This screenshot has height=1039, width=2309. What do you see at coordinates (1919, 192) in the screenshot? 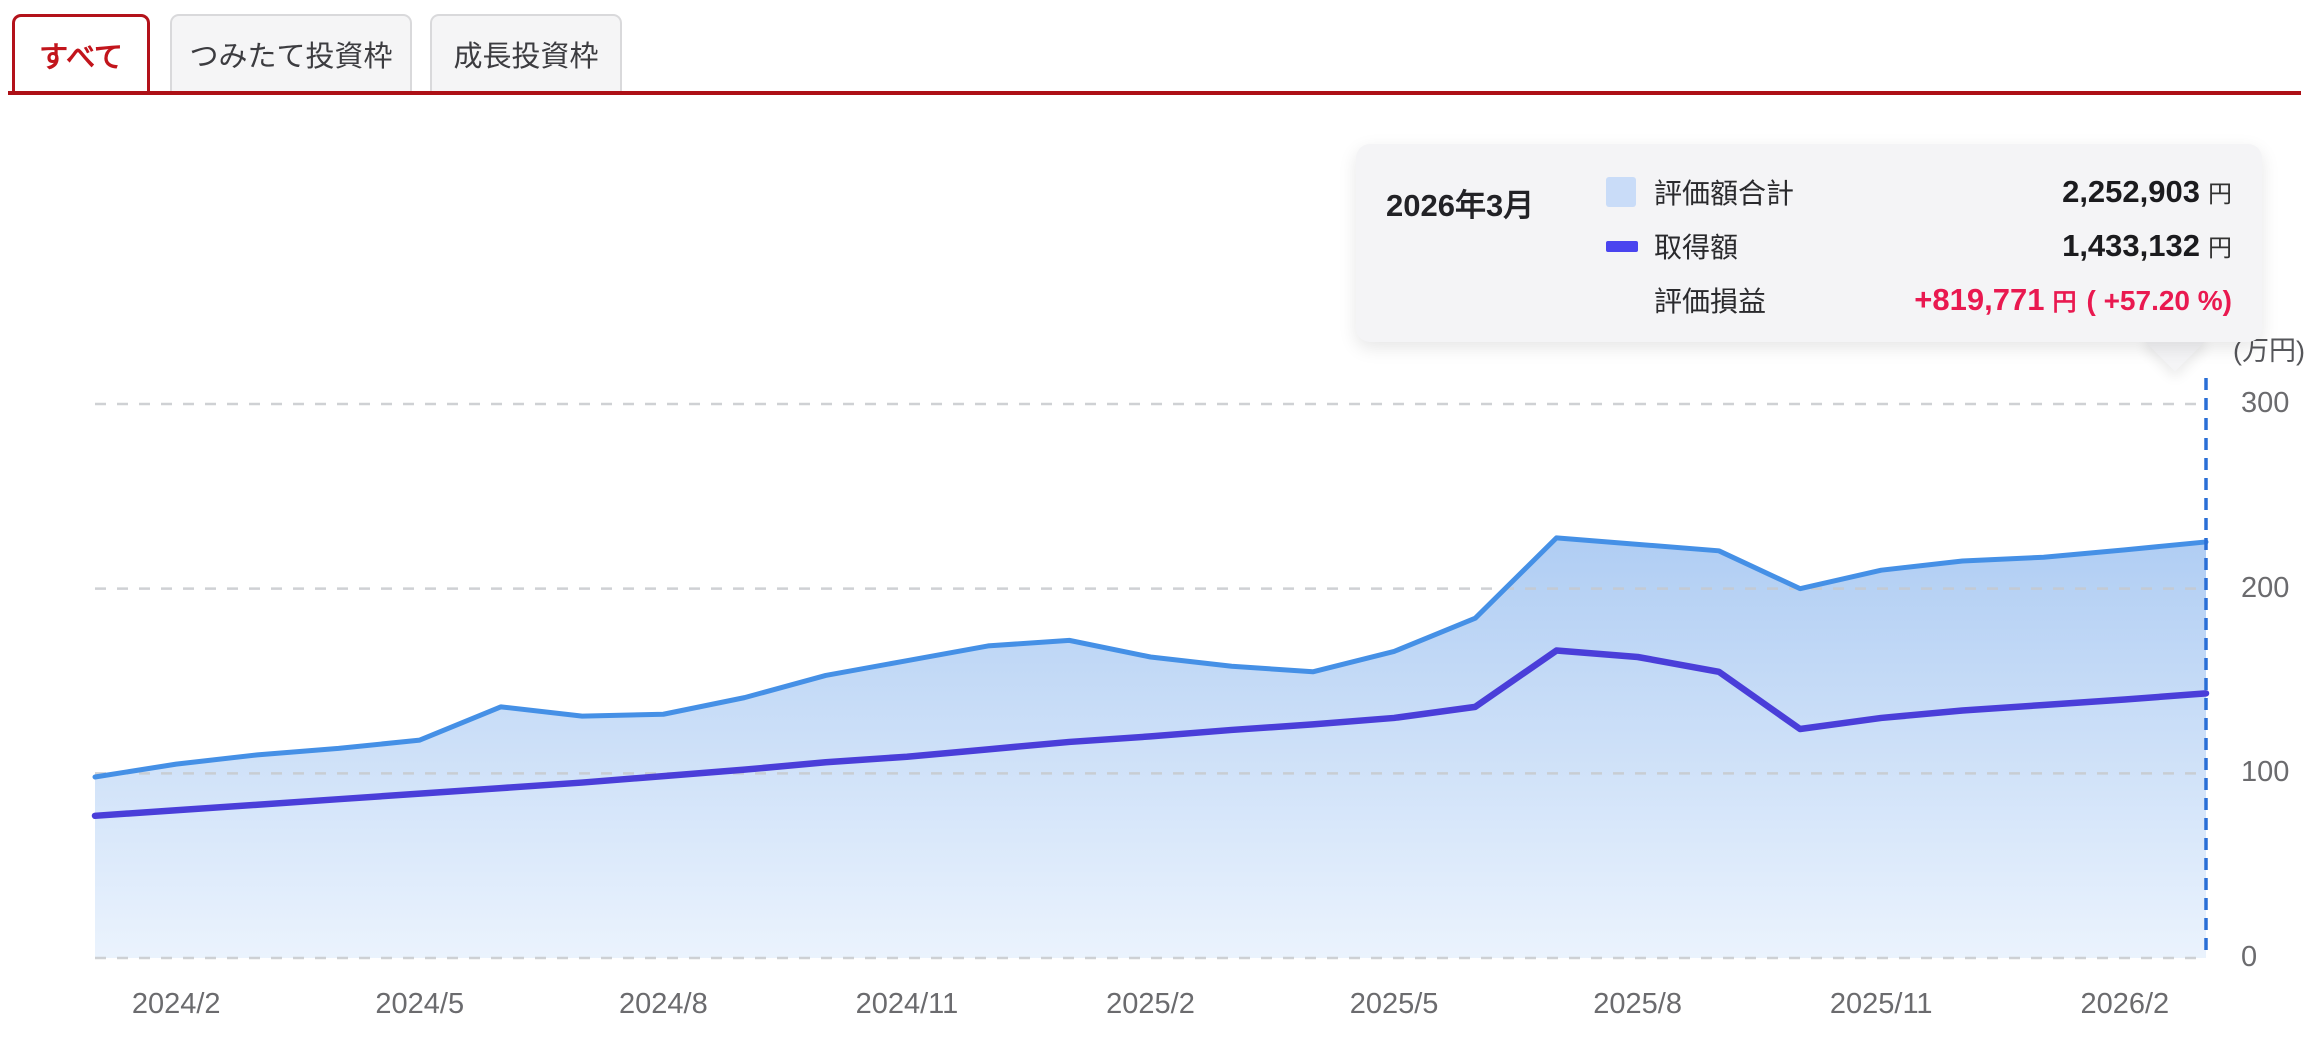
I see `tooltip-row-valuation-total: 評価額合計 2,252,903 円` at bounding box center [1919, 192].